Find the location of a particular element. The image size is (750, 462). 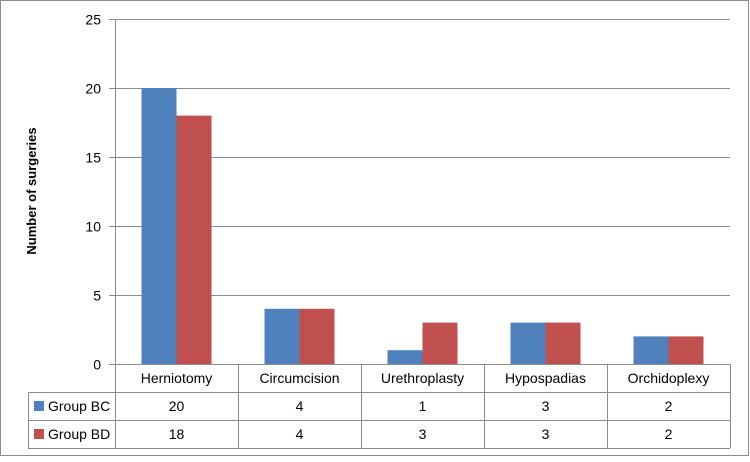

axes: 0 5 10 15 20 25 is located at coordinates (100, 192).